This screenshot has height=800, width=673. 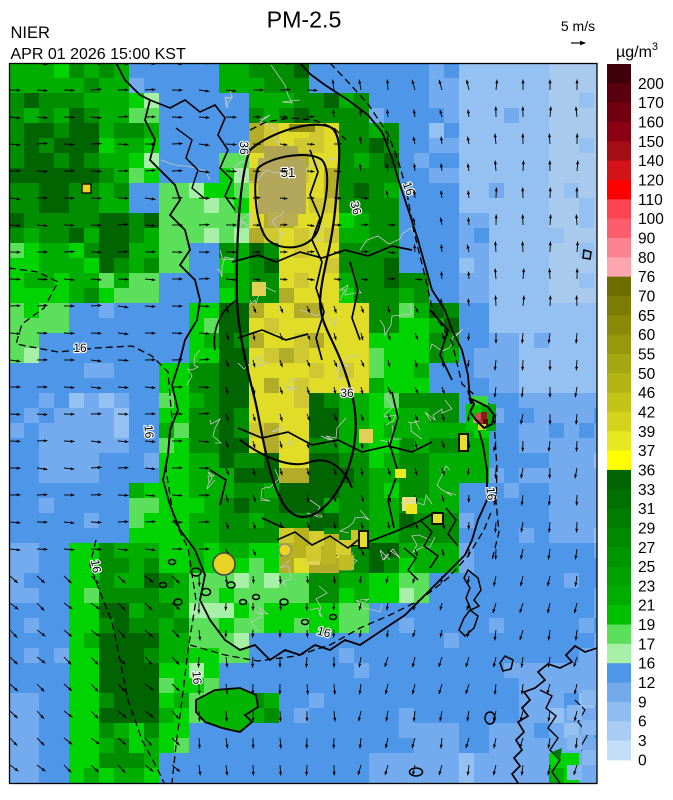 What do you see at coordinates (651, 219) in the screenshot?
I see `svg-text: 100` at bounding box center [651, 219].